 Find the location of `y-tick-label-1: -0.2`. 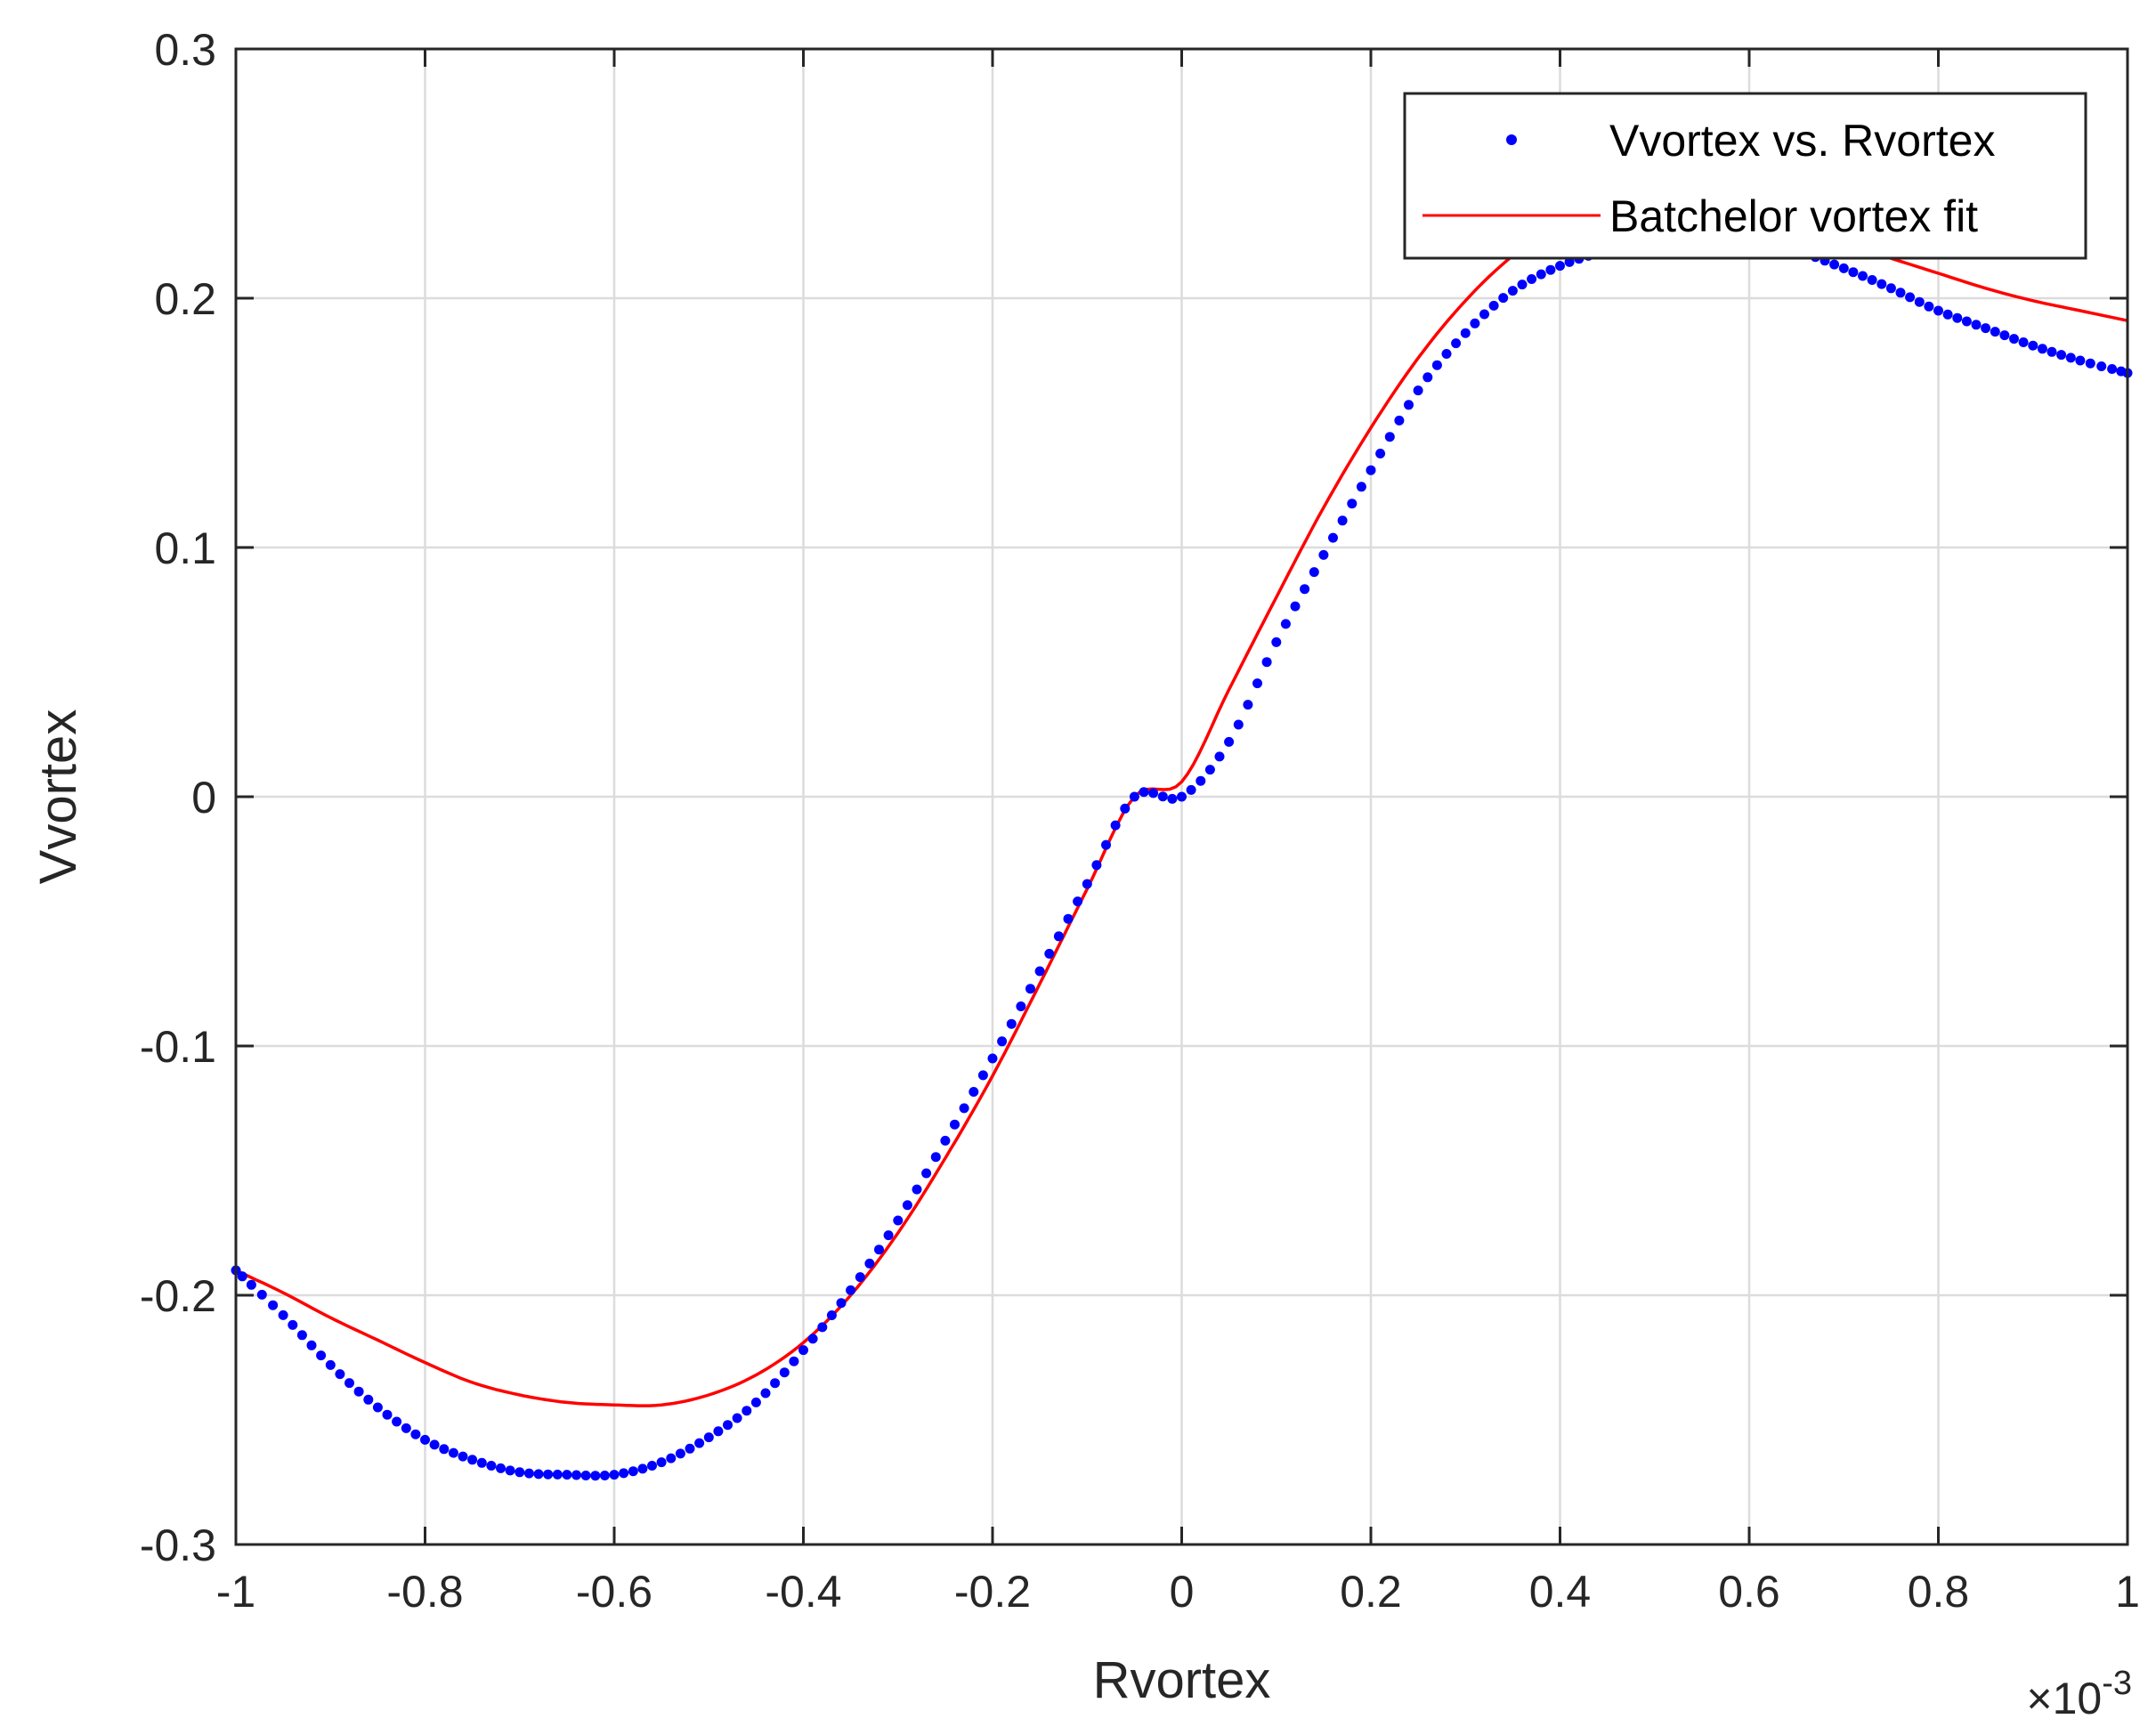

y-tick-label-1: -0.2 is located at coordinates (178, 1296).